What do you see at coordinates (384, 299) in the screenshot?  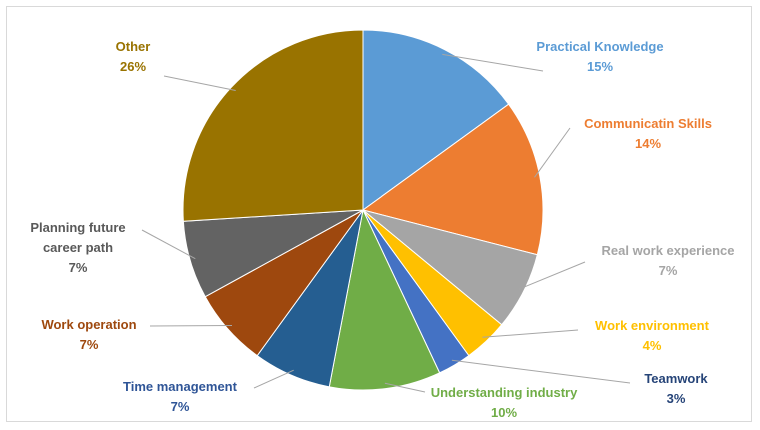 I see `pie-slice-understanding-industry` at bounding box center [384, 299].